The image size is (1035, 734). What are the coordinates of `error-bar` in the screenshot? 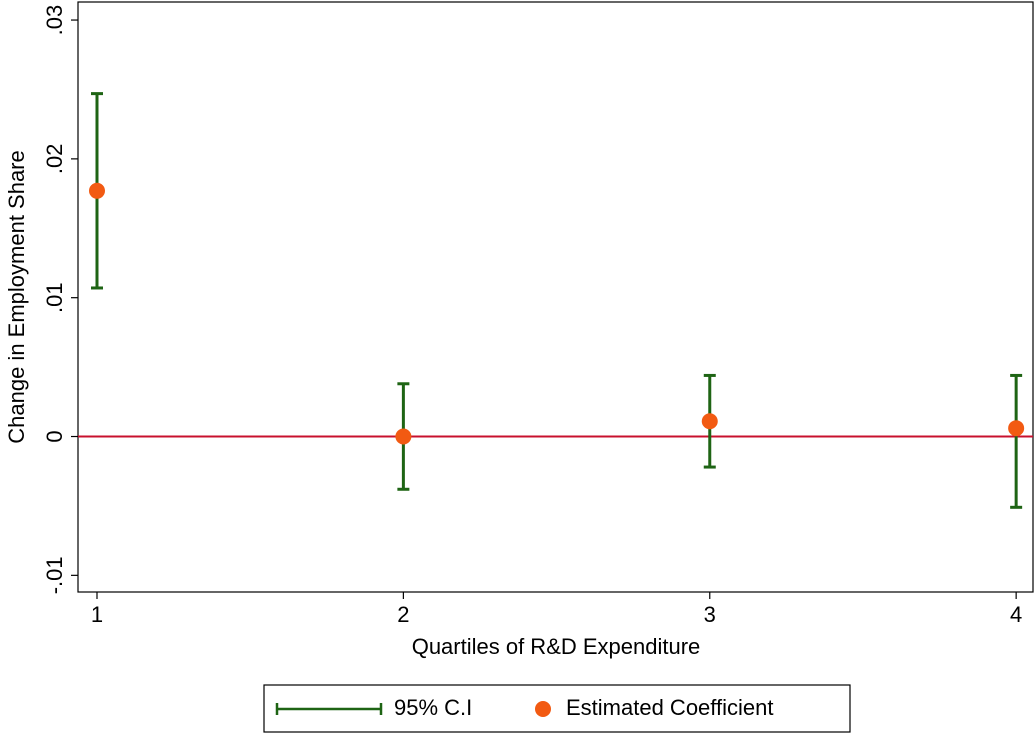 It's located at (1016, 441).